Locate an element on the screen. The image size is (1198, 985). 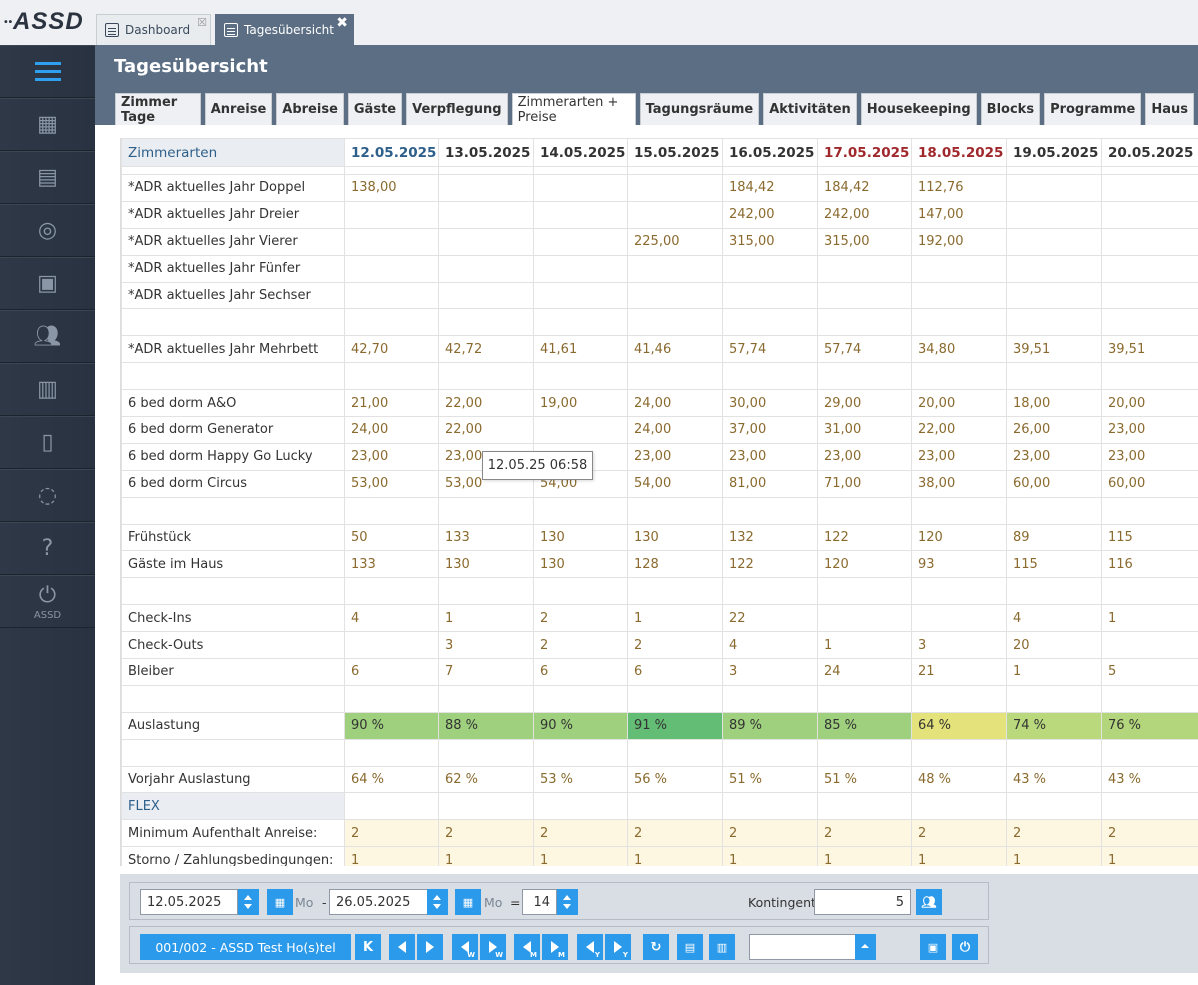
grid-cell: 57,74 is located at coordinates (864, 349).